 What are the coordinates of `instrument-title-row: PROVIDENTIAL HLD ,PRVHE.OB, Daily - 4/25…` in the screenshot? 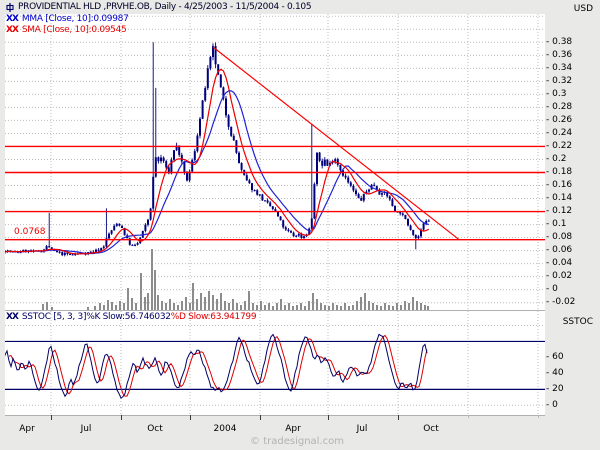 It's located at (159, 7).